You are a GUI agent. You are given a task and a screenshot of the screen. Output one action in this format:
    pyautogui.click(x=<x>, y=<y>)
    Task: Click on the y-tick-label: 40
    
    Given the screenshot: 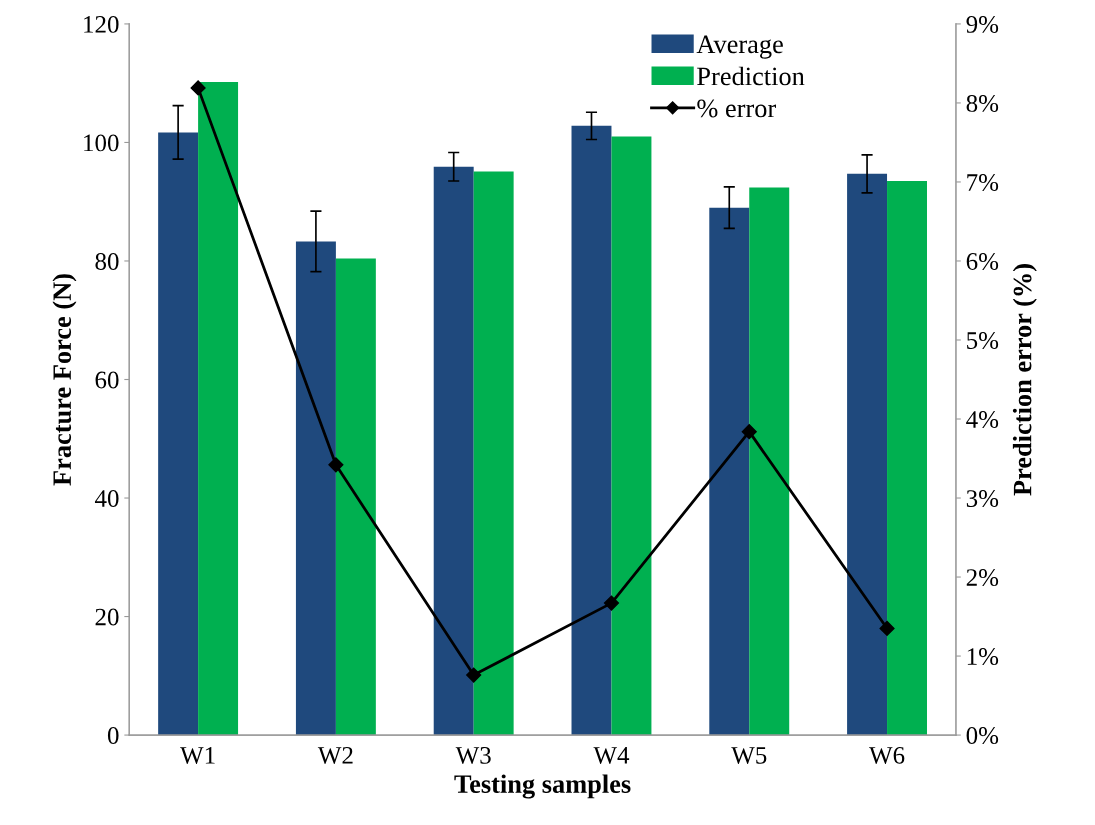 What is the action you would take?
    pyautogui.click(x=106, y=498)
    